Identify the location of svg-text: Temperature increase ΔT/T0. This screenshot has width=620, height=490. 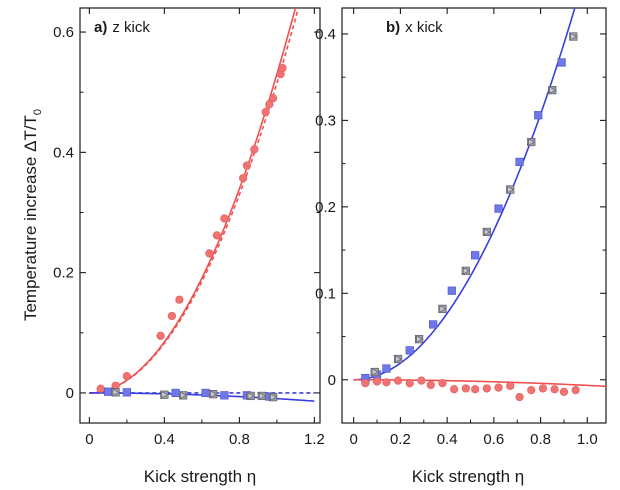
(32, 215).